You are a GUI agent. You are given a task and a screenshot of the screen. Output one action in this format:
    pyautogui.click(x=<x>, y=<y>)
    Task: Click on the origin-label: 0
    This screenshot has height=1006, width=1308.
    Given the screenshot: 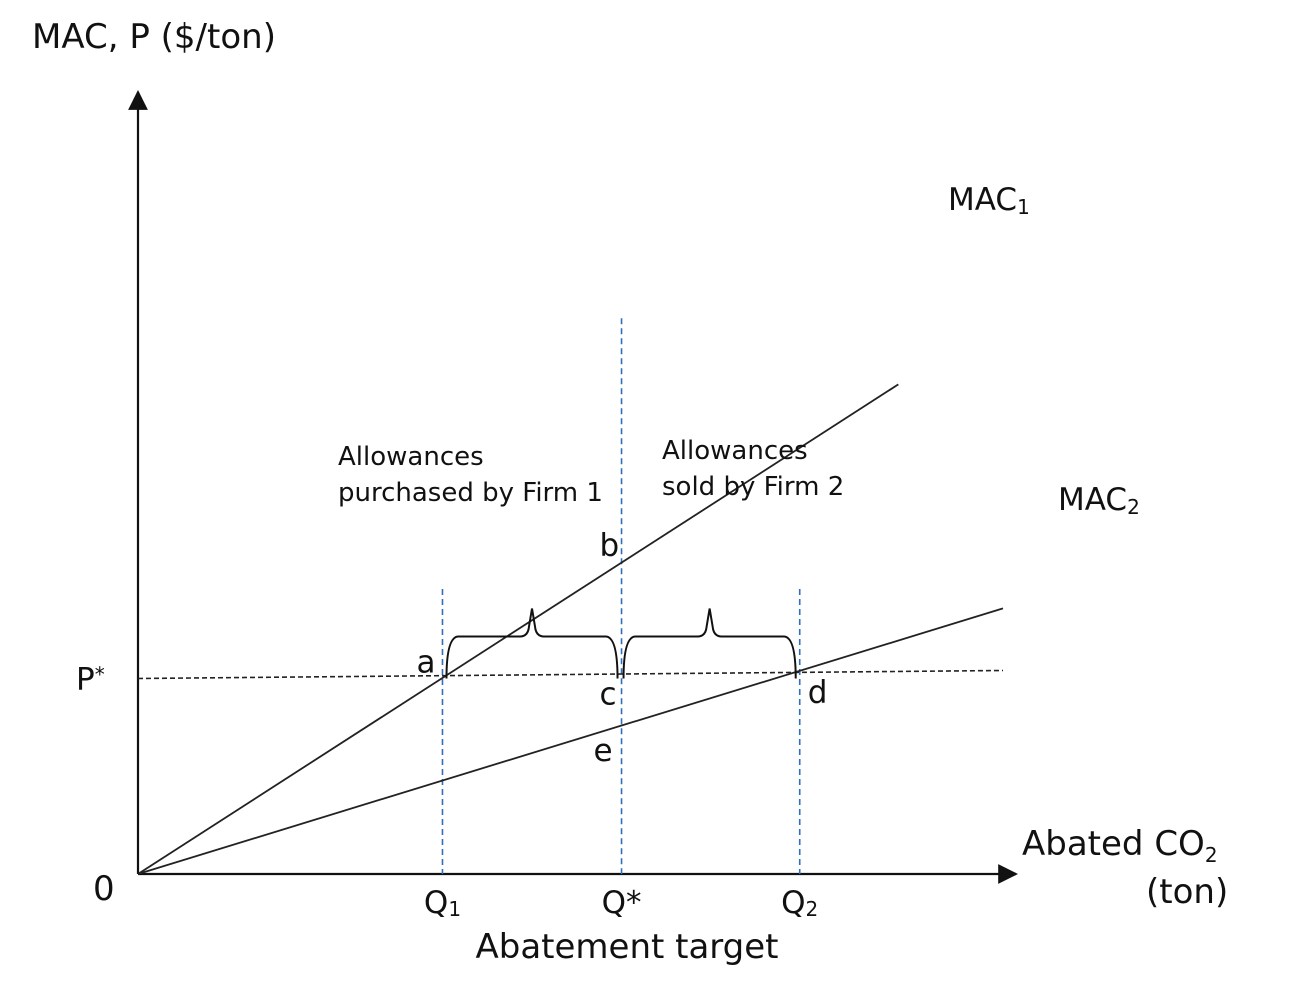 What is the action you would take?
    pyautogui.click(x=104, y=889)
    